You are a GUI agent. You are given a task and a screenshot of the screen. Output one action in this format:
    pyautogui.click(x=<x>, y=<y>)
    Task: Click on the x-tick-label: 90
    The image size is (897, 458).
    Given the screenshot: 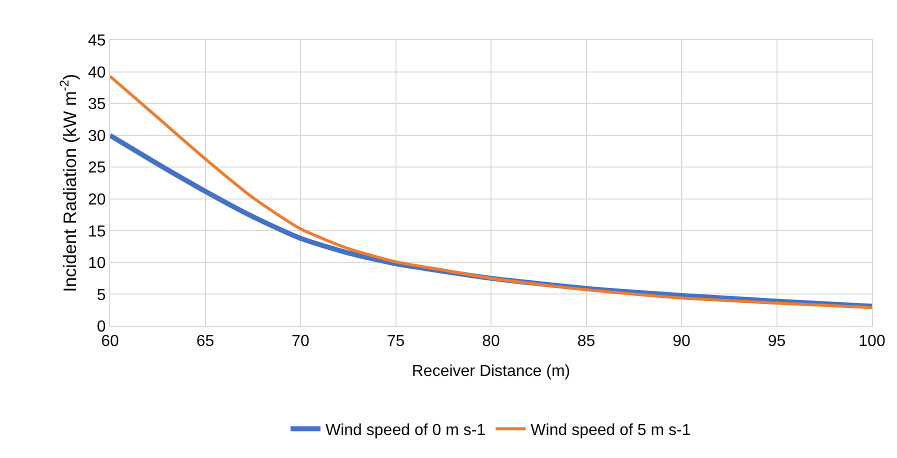 What is the action you would take?
    pyautogui.click(x=681, y=341)
    